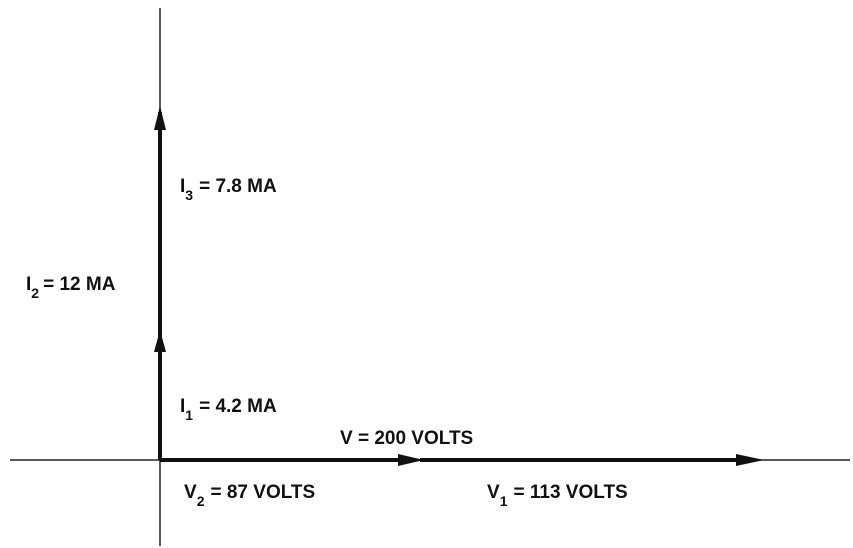 The height and width of the screenshot is (548, 853). I want to click on label-text: = 4.2 MA, so click(238, 406).